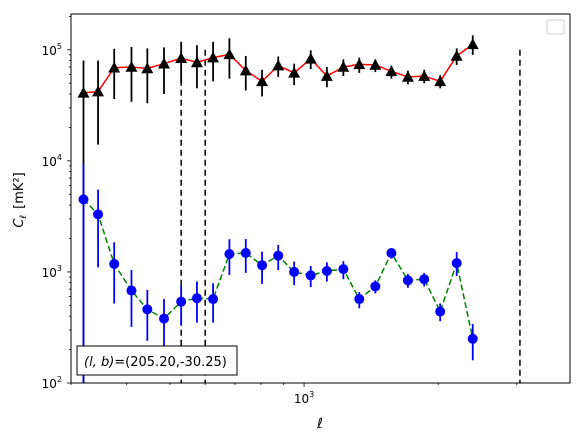 The height and width of the screenshot is (445, 580). I want to click on annotation-prefix: (l, b), so click(99, 362).